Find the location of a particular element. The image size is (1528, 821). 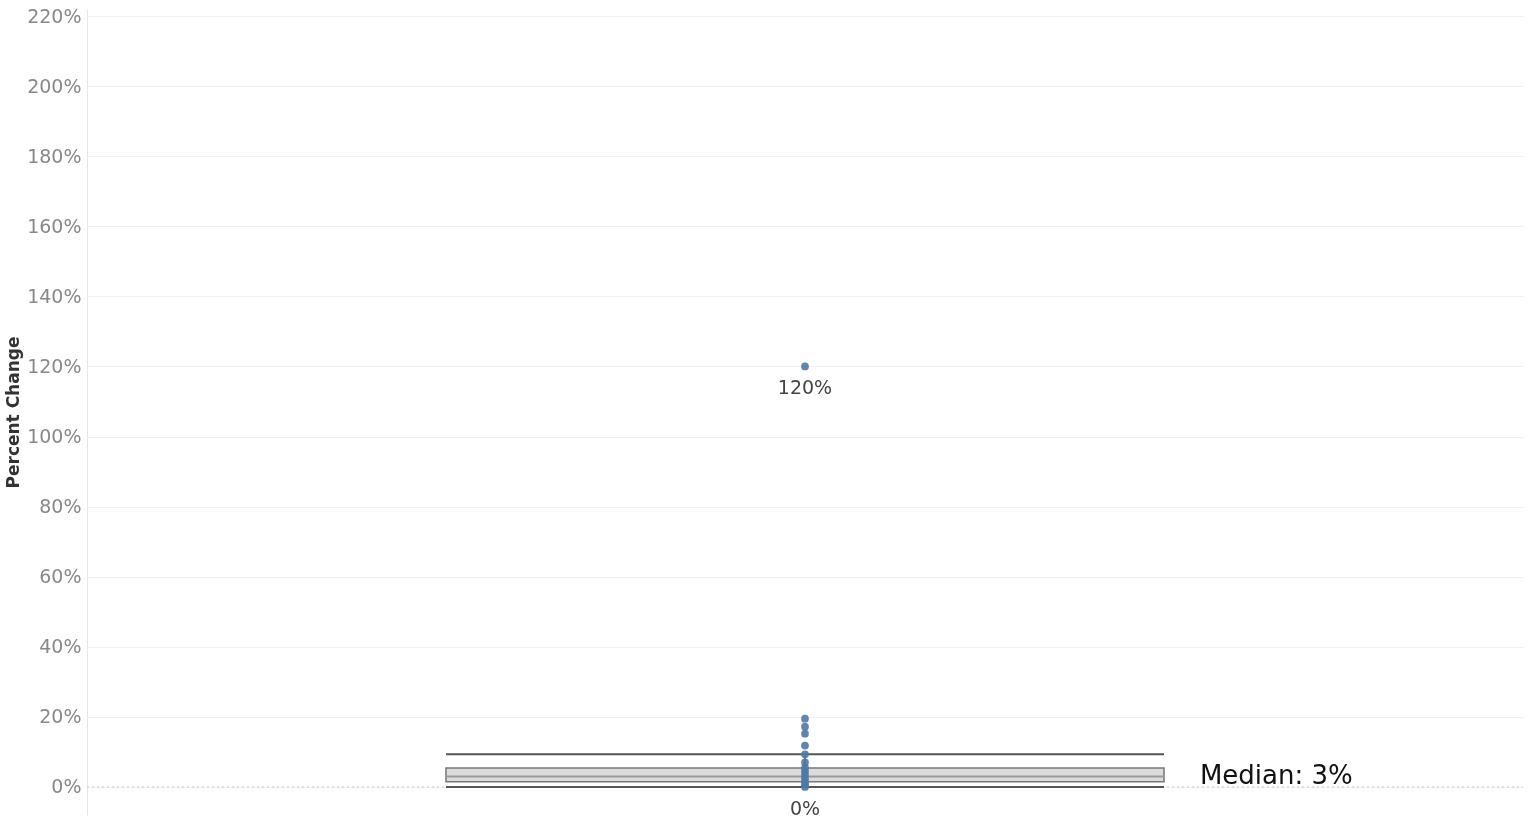

y-tick-label: 100% is located at coordinates (54, 436).